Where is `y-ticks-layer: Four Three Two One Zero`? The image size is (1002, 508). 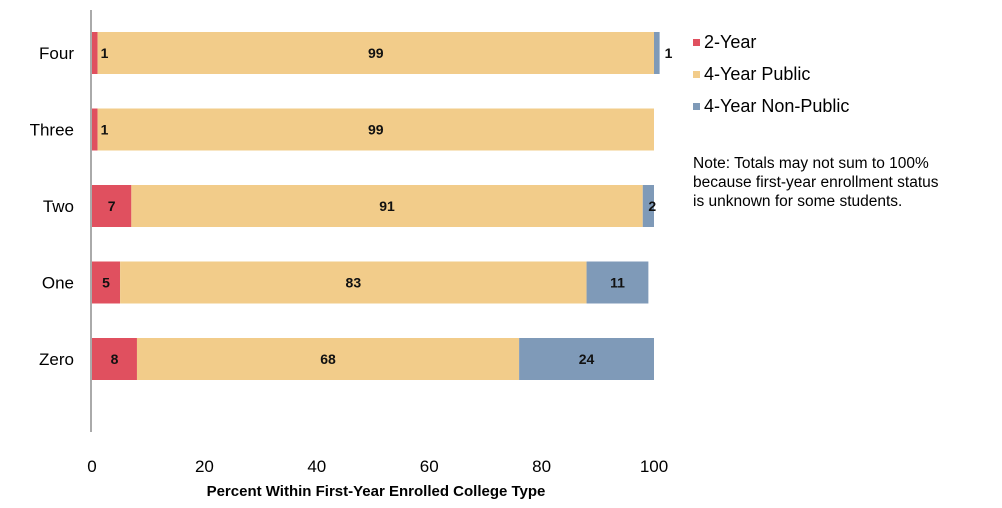 y-ticks-layer: Four Three Two One Zero is located at coordinates (52, 206).